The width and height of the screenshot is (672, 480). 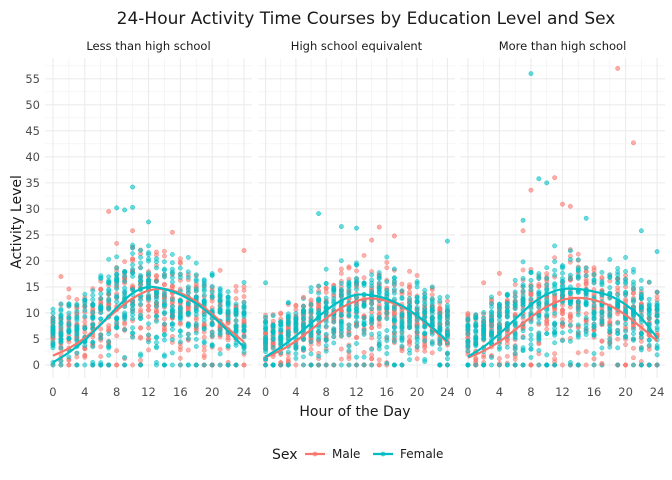 What do you see at coordinates (32, 131) in the screenshot?
I see `y-tick-label: 45` at bounding box center [32, 131].